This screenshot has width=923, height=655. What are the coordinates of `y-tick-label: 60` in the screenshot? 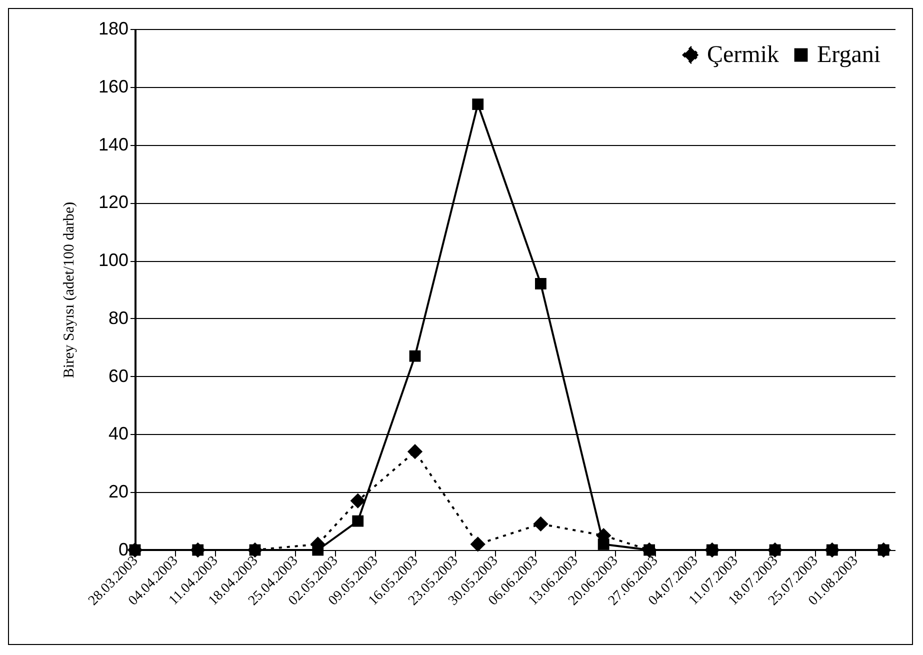 It's located at (118, 376).